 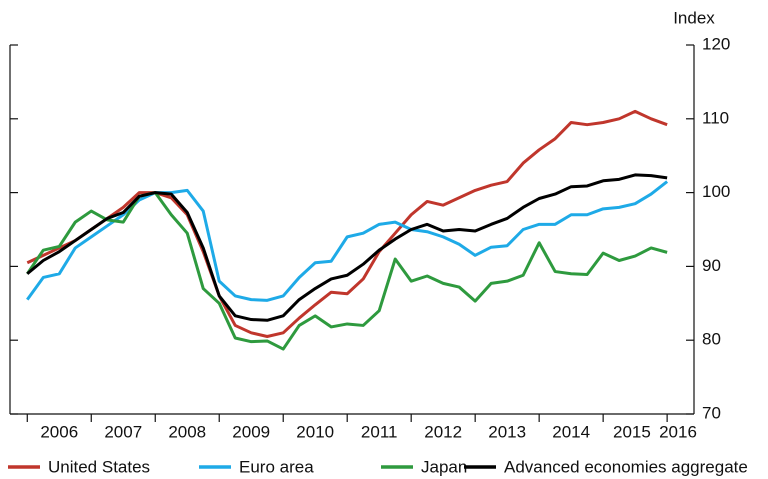 I want to click on y-axis-label: Index, so click(x=694, y=17).